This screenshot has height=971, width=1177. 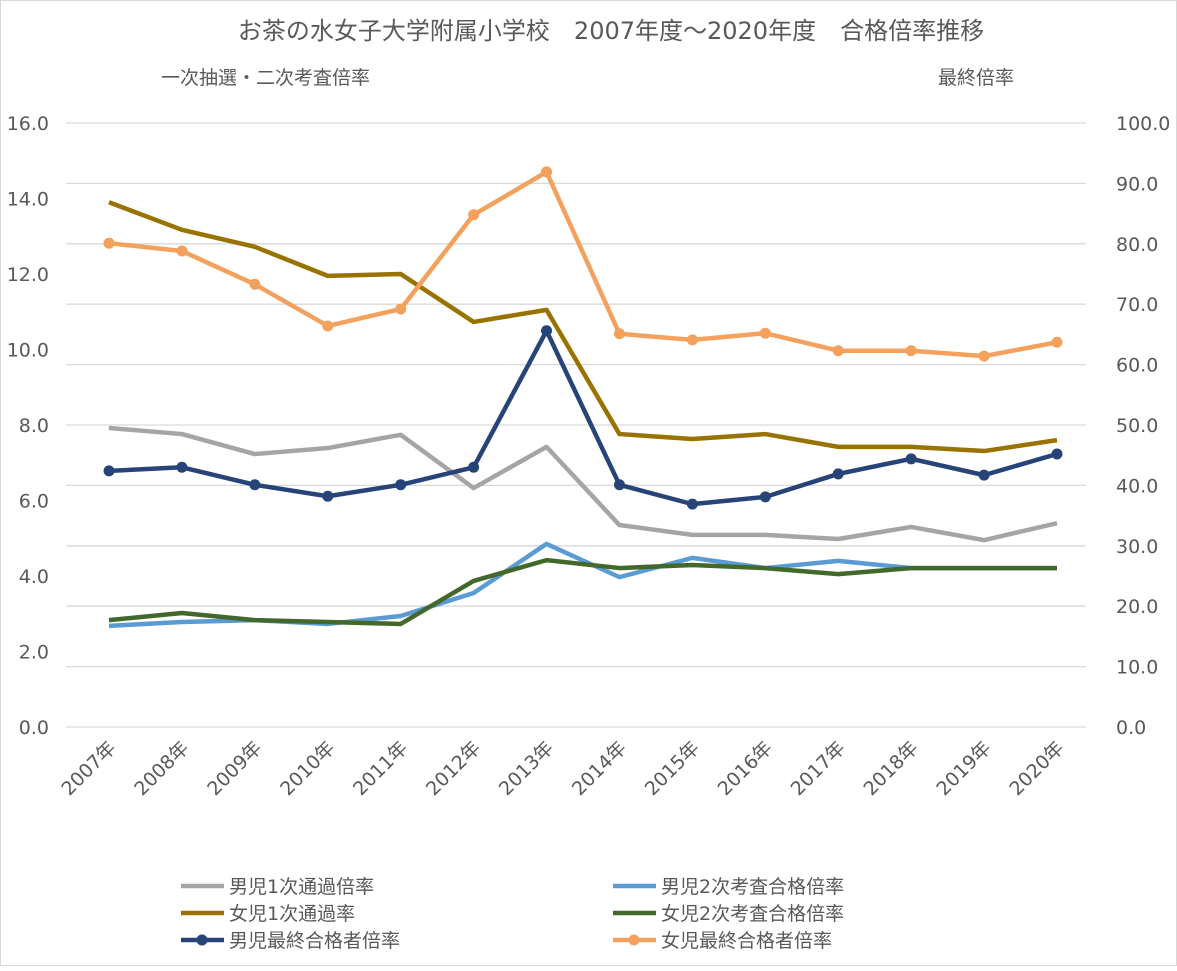 What do you see at coordinates (1137, 305) in the screenshot?
I see `right-tick-label: 70.0` at bounding box center [1137, 305].